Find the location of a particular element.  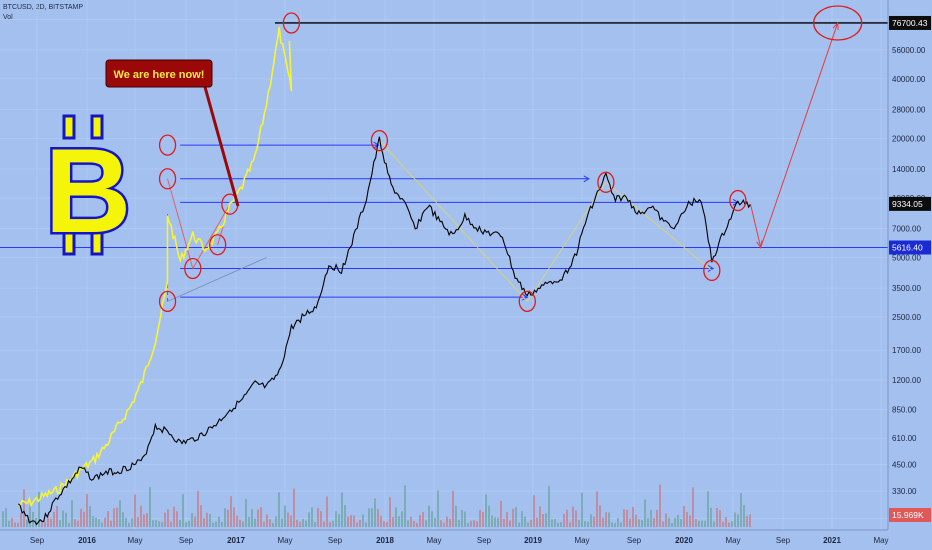

y-tick-label: 1200.00 is located at coordinates (906, 380).